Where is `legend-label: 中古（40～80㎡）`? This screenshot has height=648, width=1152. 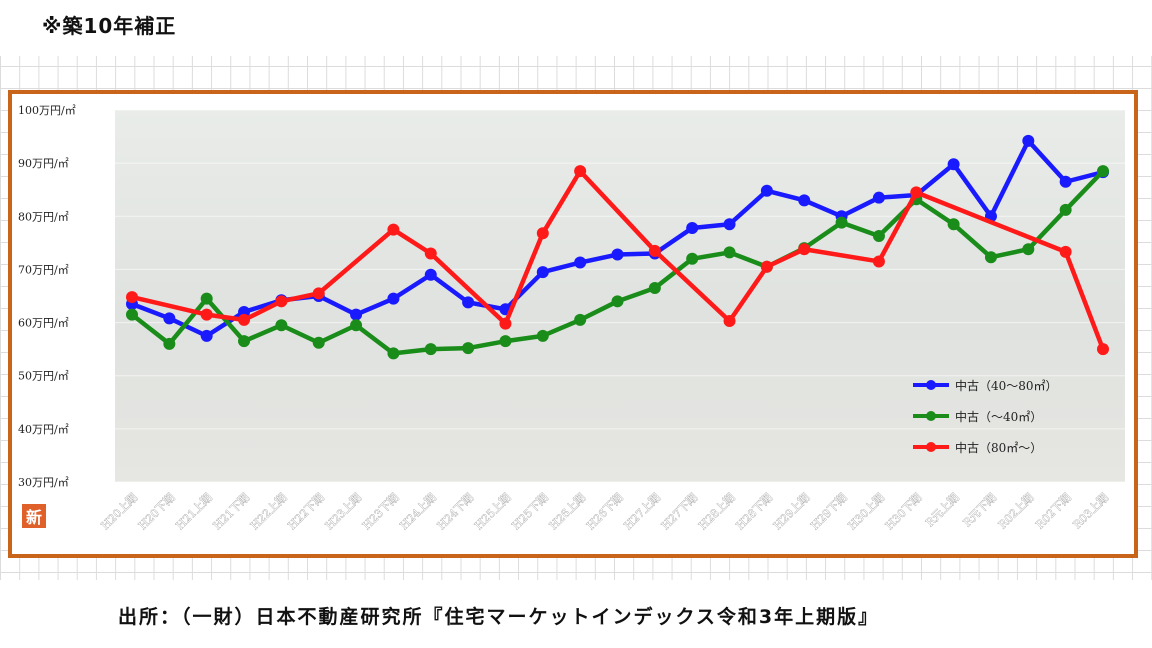 legend-label: 中古（40～80㎡） is located at coordinates (1006, 385).